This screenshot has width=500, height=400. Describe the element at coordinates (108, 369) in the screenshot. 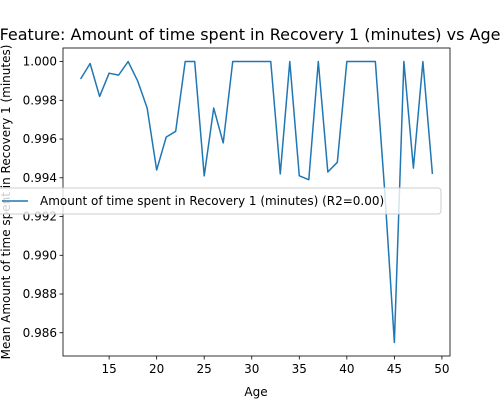

I see `x-tick-label: 15` at that location.